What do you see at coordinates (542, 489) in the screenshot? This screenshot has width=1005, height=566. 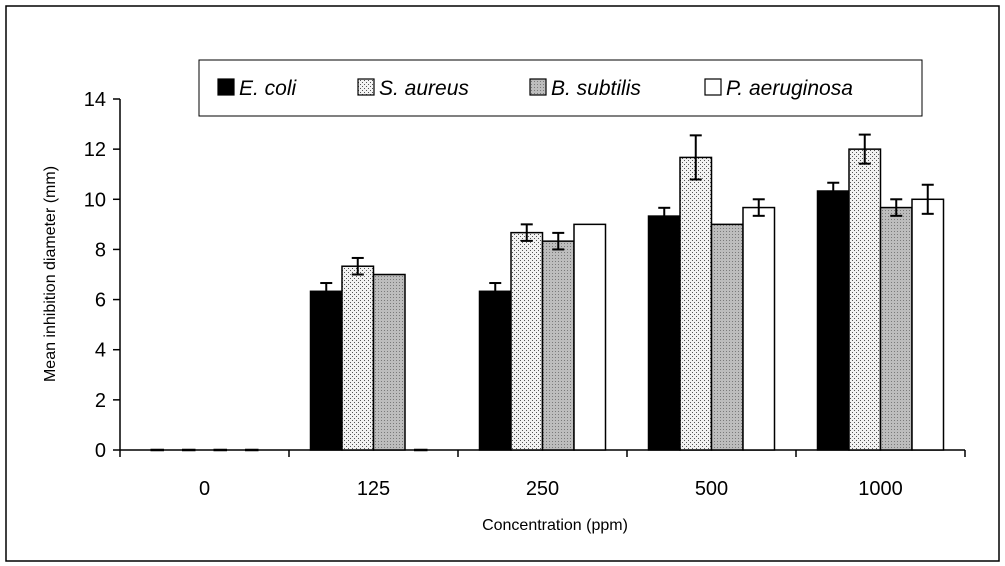 I see `x-tick-label: 250` at bounding box center [542, 489].